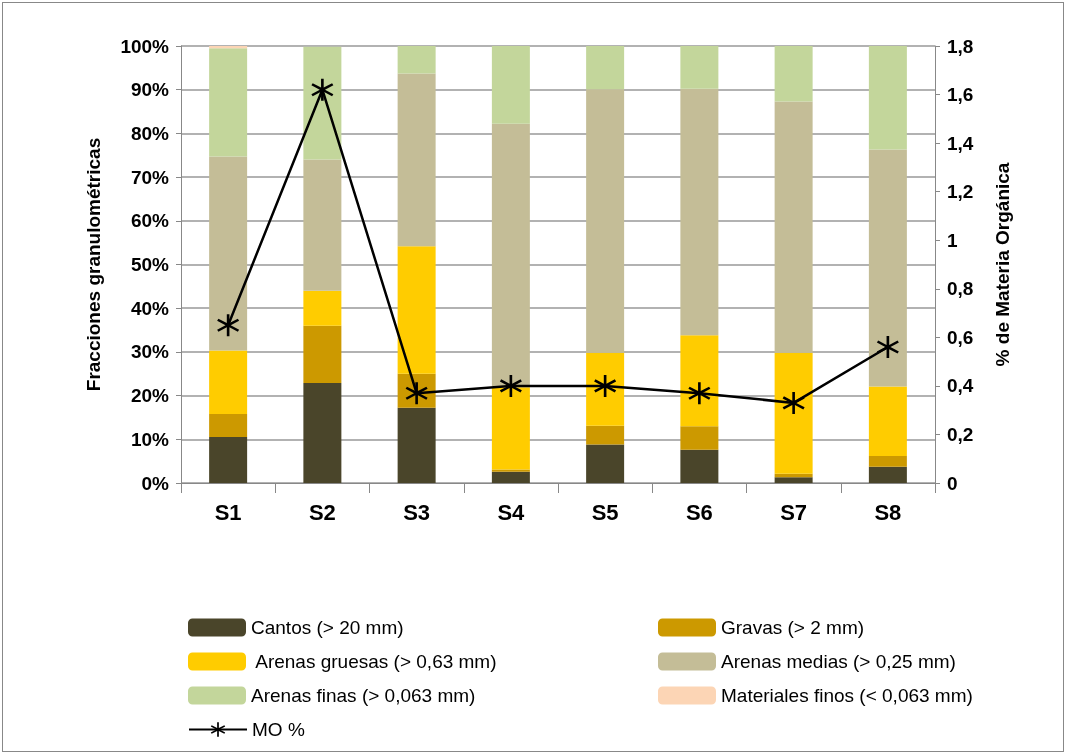 The width and height of the screenshot is (1068, 756). What do you see at coordinates (793, 627) in the screenshot?
I see `legend-label: Gravas (> 2 mm)` at bounding box center [793, 627].